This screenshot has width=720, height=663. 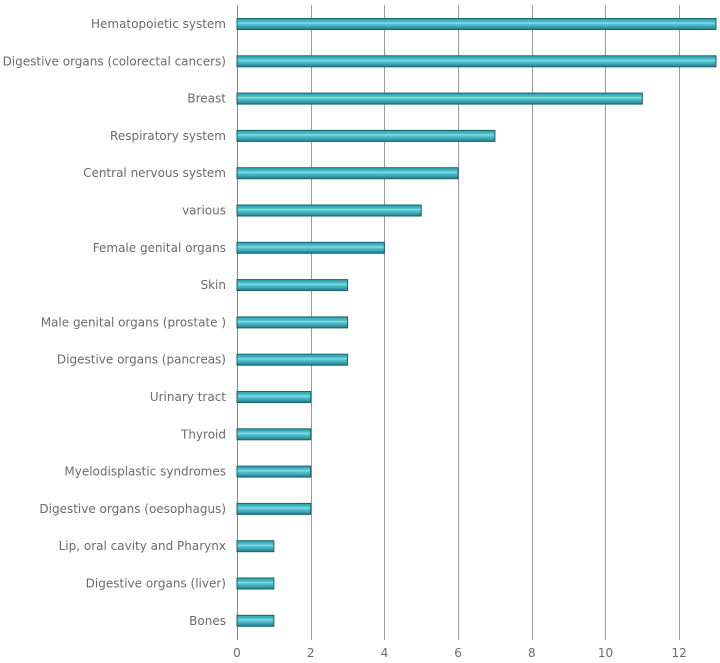 What do you see at coordinates (114, 61) in the screenshot?
I see `category-label: Digestive organs (colorectal cancers)` at bounding box center [114, 61].